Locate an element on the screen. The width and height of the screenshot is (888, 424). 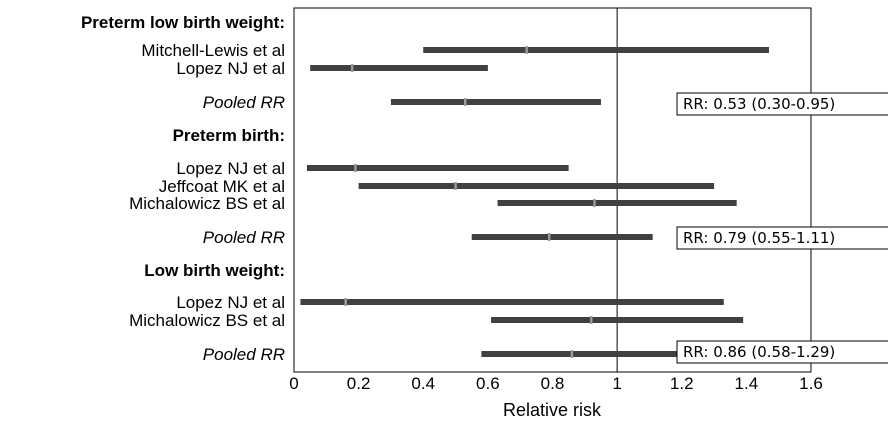
x-tick-label: 1 is located at coordinates (616, 383).